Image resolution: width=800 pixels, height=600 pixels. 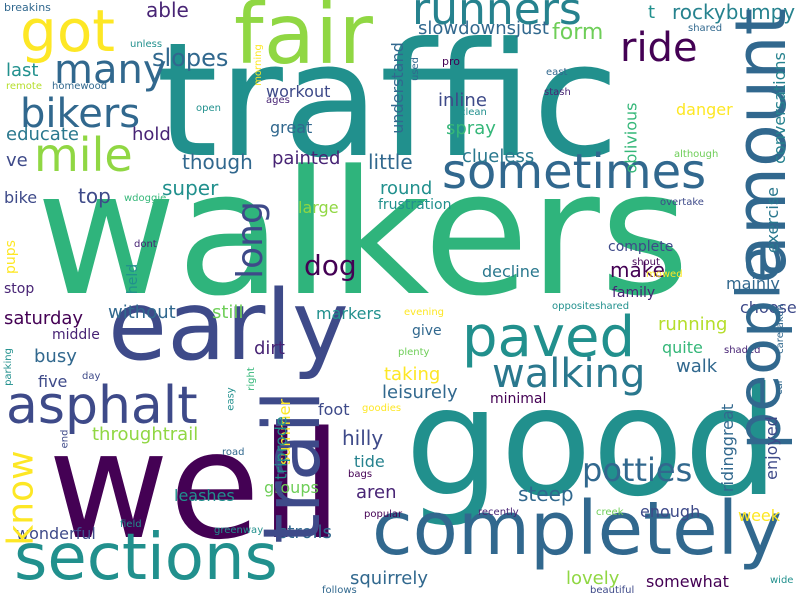 What do you see at coordinates (363, 438) in the screenshot?
I see `word: hilly` at bounding box center [363, 438].